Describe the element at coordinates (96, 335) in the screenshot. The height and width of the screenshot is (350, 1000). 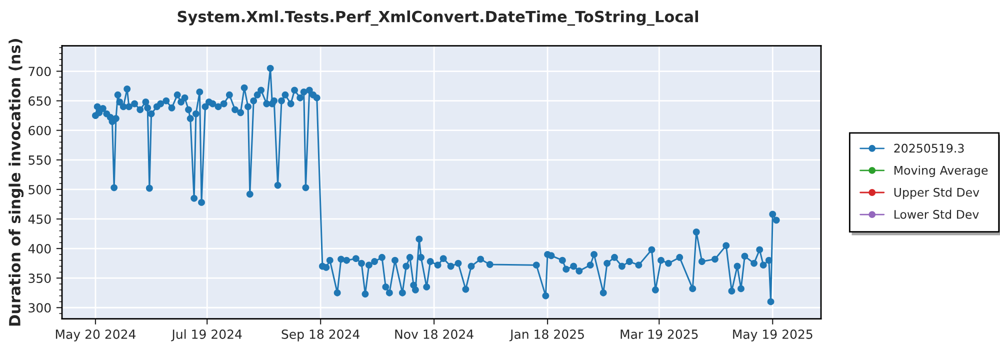
I see `x-tick-label: May 20 2024` at that location.